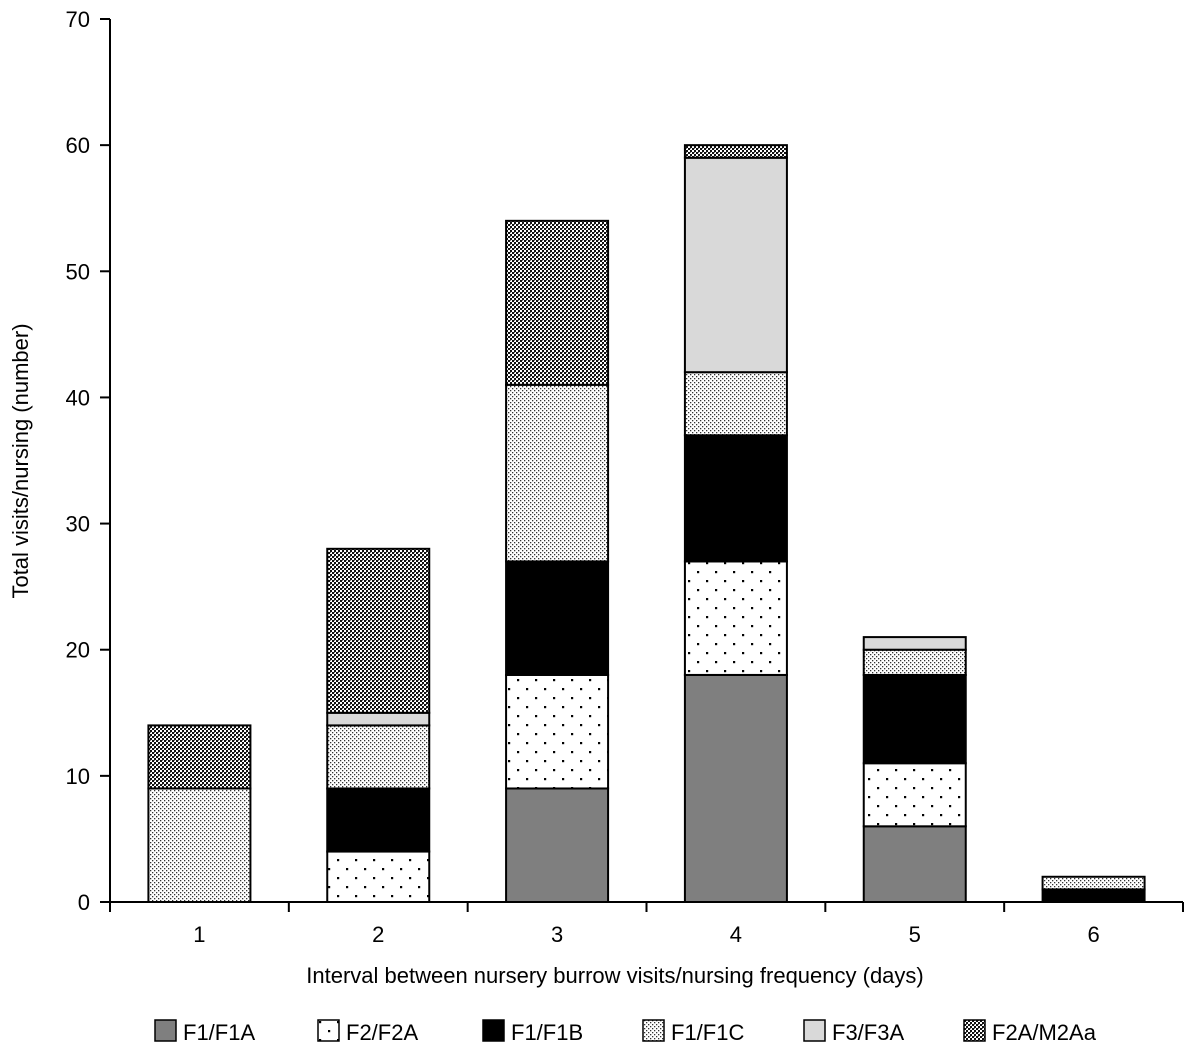 The height and width of the screenshot is (1057, 1191). I want to click on y-tick-label-30: 30, so click(78, 524).